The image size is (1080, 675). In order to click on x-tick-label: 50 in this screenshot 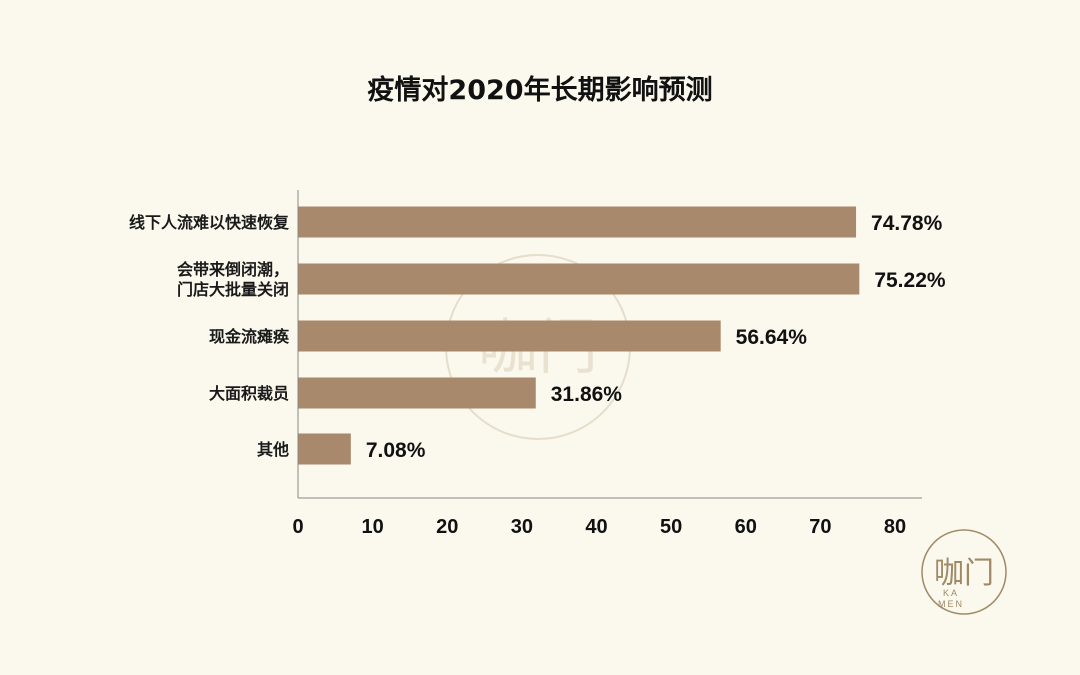, I will do `click(671, 527)`.